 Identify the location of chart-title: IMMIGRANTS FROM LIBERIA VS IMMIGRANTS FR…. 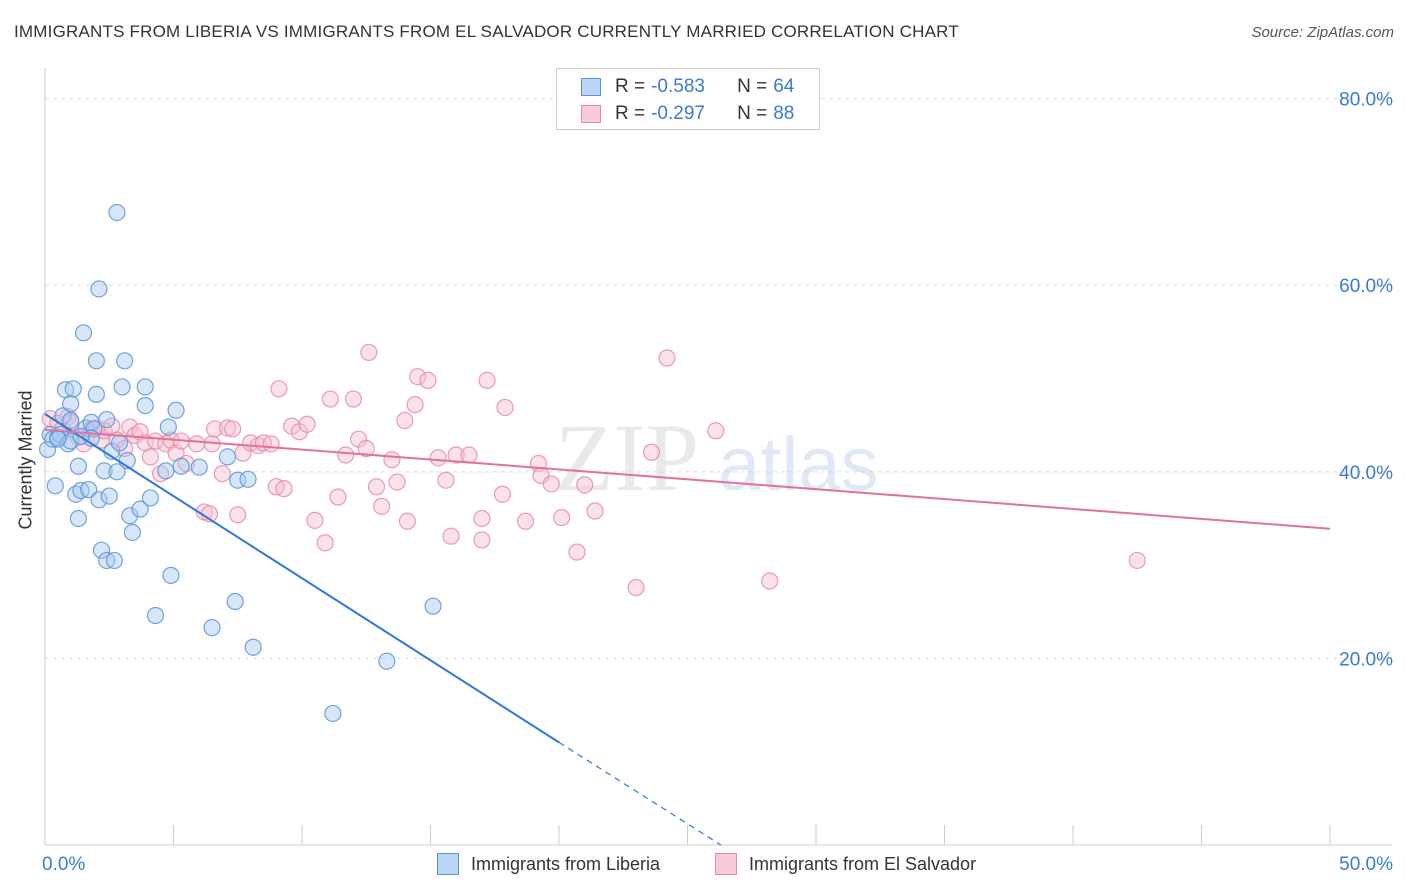
(486, 31).